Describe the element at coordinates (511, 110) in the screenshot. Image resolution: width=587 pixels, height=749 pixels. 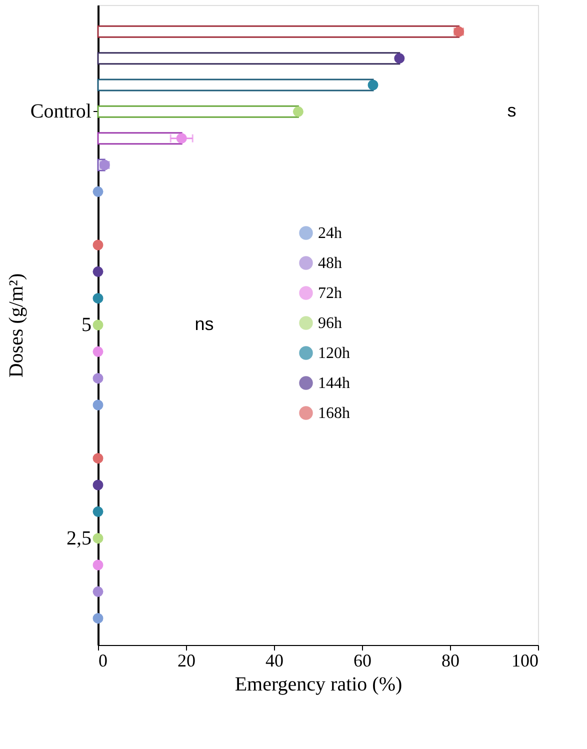
I see `annotation: s` at that location.